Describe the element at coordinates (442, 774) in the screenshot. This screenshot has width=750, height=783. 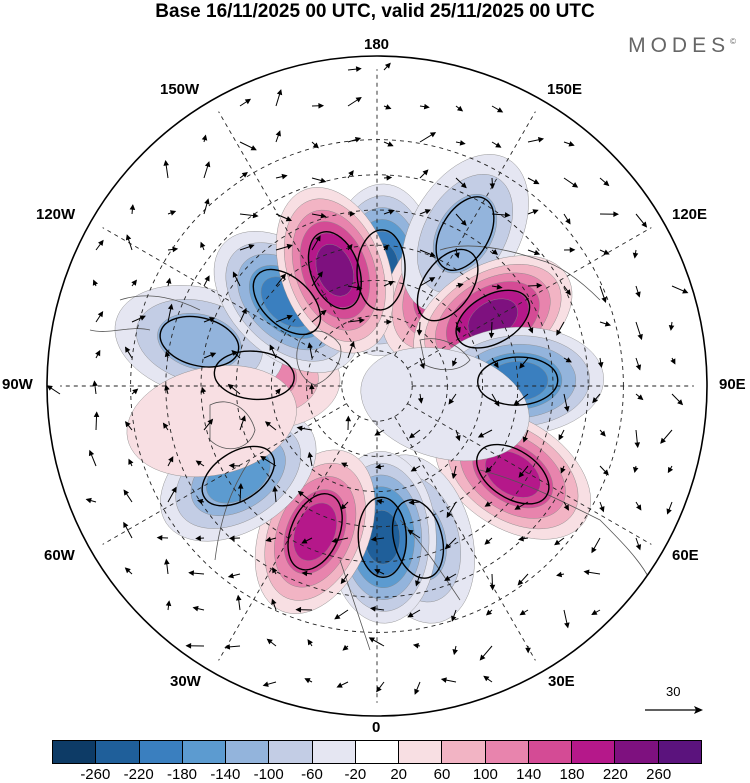
I see `colorbar-tick-label: 60` at that location.